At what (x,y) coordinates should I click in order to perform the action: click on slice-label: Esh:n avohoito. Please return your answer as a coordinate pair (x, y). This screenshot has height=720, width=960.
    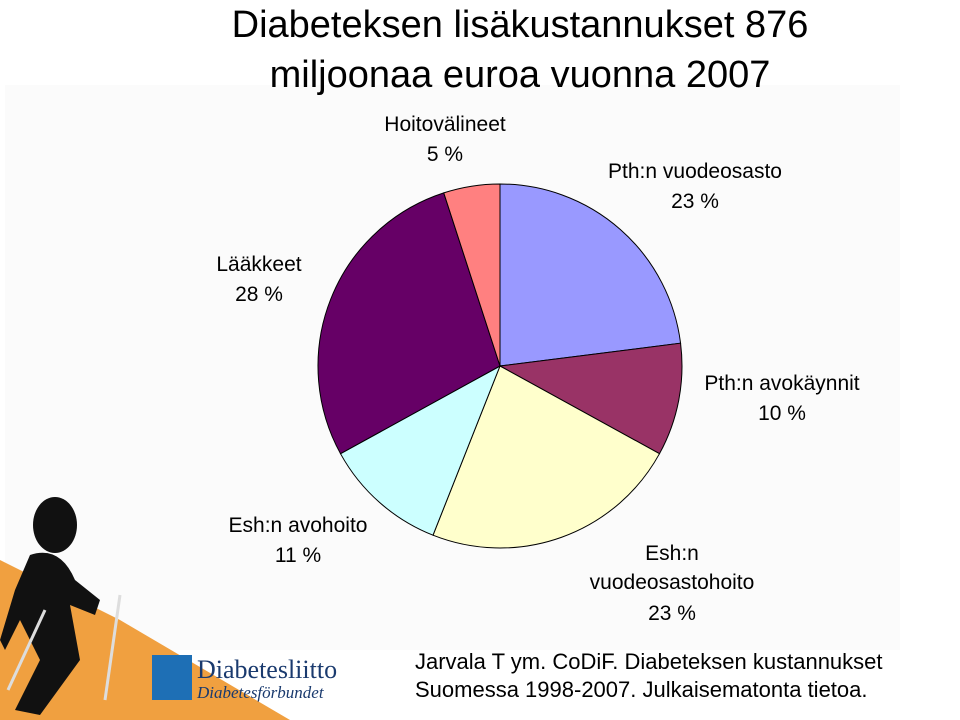
    Looking at the image, I should click on (298, 525).